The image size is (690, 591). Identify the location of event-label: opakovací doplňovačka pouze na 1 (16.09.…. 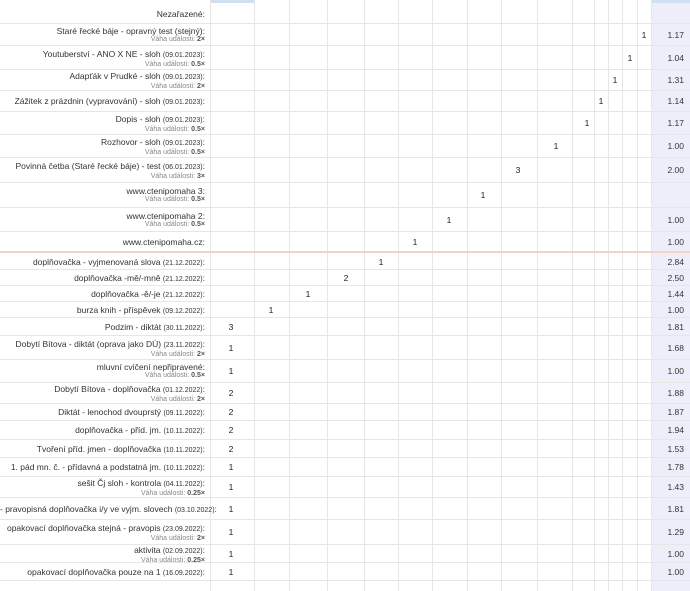
(102, 573).